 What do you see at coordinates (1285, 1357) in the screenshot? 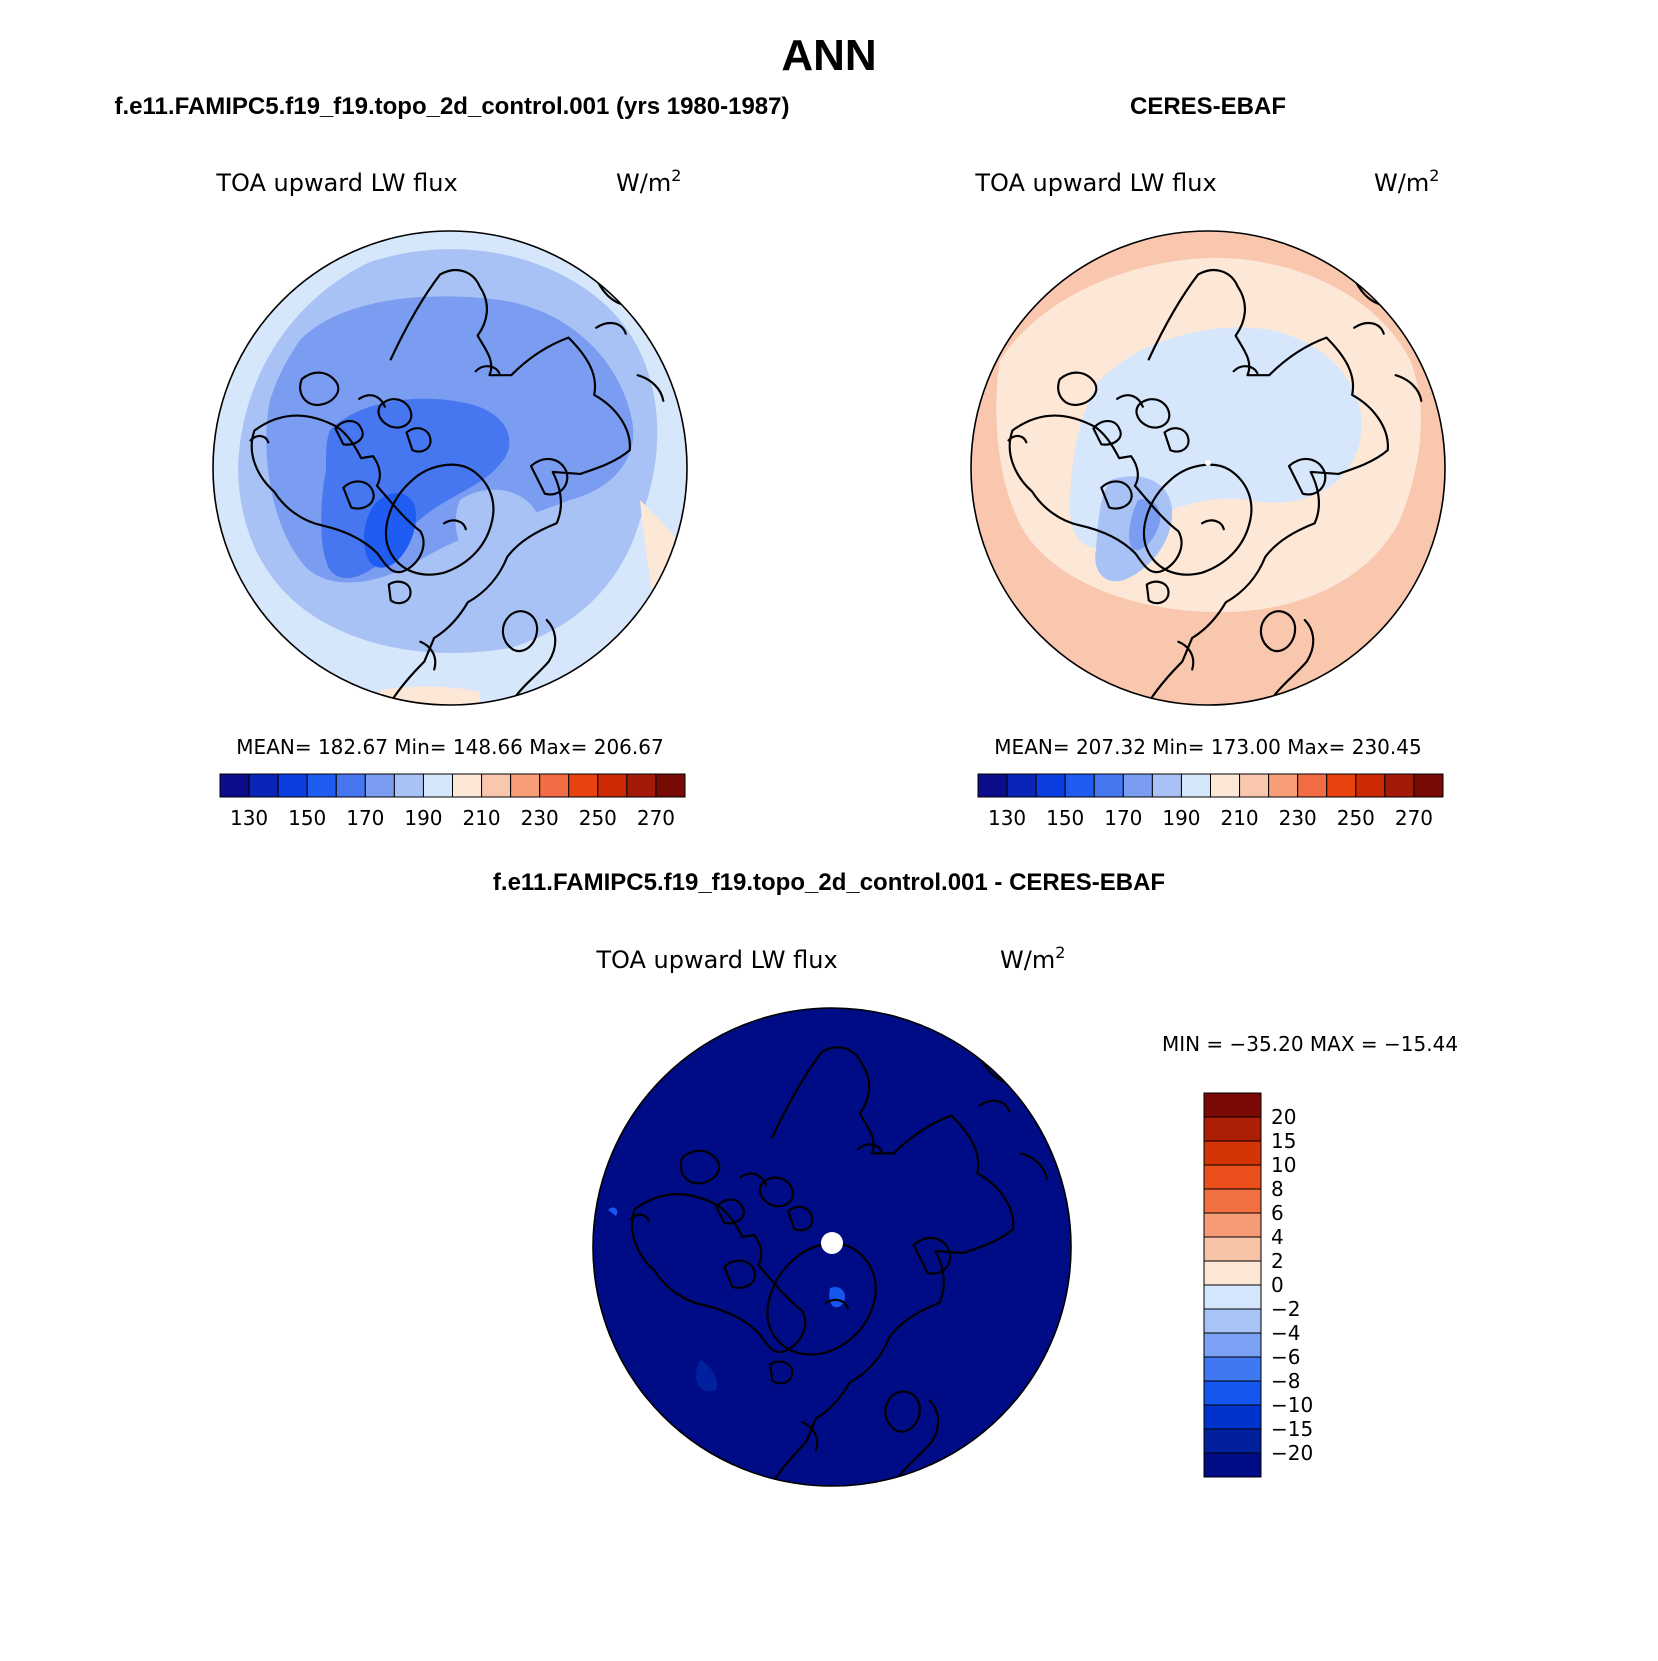
I see `colorbar-tick-label: −6` at bounding box center [1285, 1357].